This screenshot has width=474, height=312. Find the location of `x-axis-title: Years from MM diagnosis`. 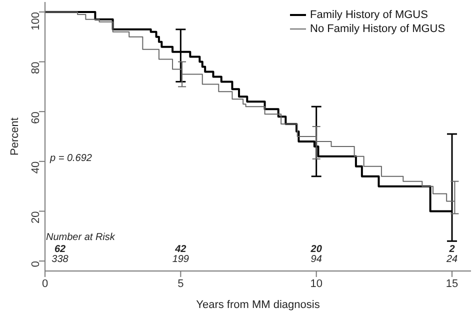

x-axis-title: Years from MM diagnosis is located at coordinates (258, 305).